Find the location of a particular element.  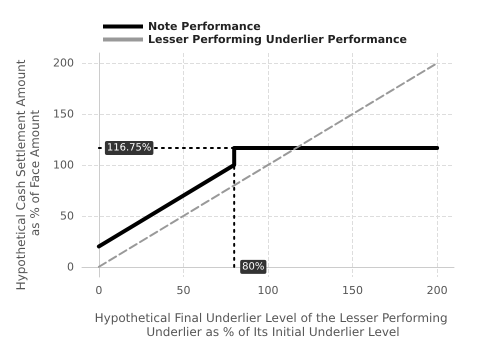

y-tick-label: 0 is located at coordinates (70, 267).